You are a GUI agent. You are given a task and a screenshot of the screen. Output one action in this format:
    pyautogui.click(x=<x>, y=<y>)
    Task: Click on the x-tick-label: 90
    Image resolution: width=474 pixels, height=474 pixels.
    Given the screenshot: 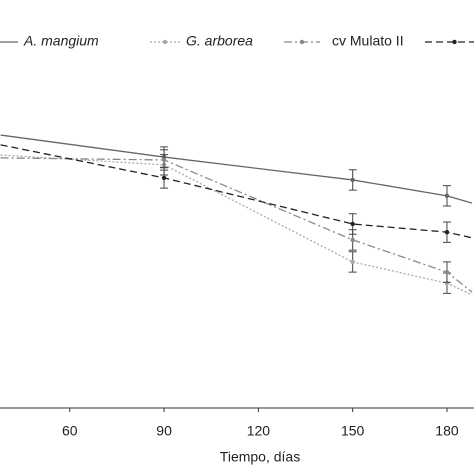 What is the action you would take?
    pyautogui.click(x=164, y=431)
    